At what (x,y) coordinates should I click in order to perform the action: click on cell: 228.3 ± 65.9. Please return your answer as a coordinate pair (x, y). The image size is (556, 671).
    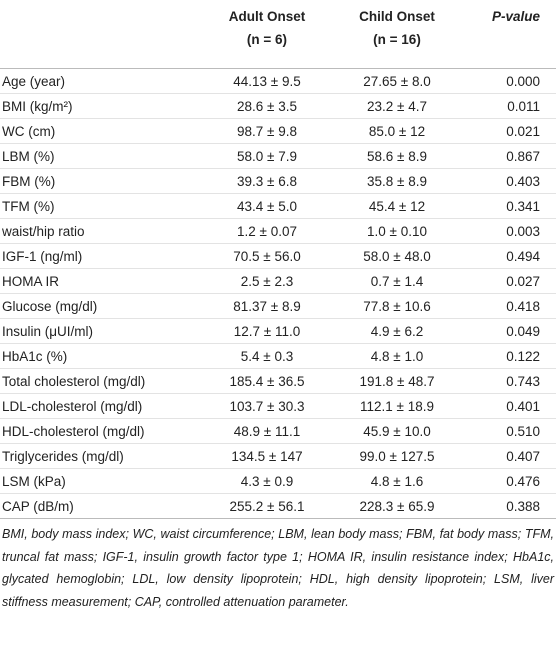
    Looking at the image, I should click on (397, 506).